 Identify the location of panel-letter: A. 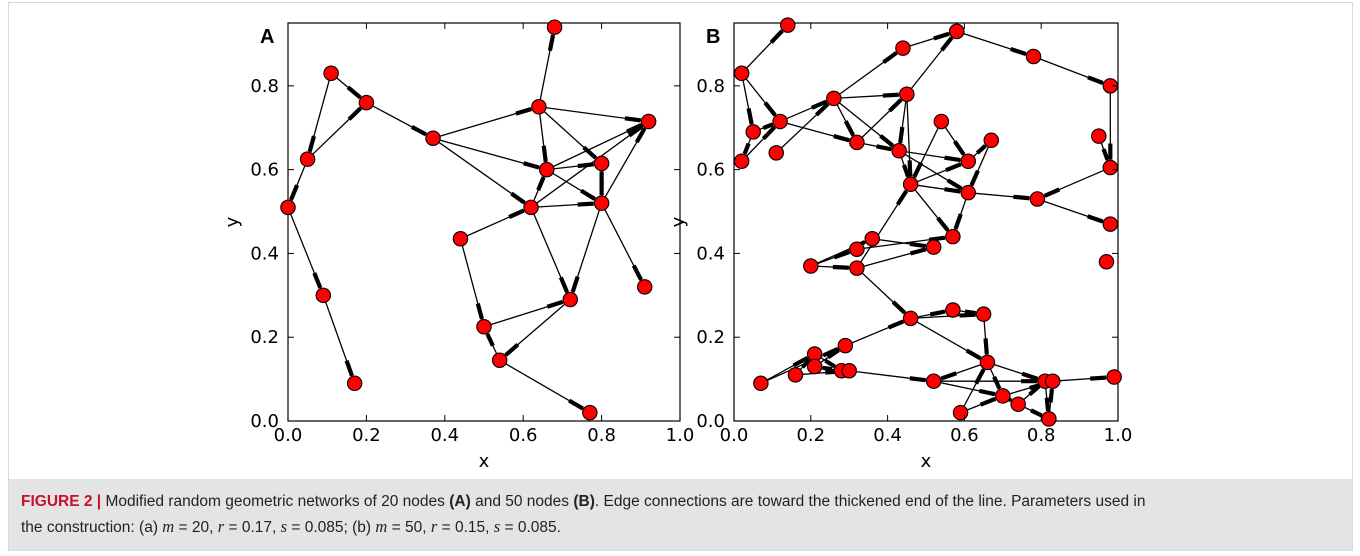
(267, 37).